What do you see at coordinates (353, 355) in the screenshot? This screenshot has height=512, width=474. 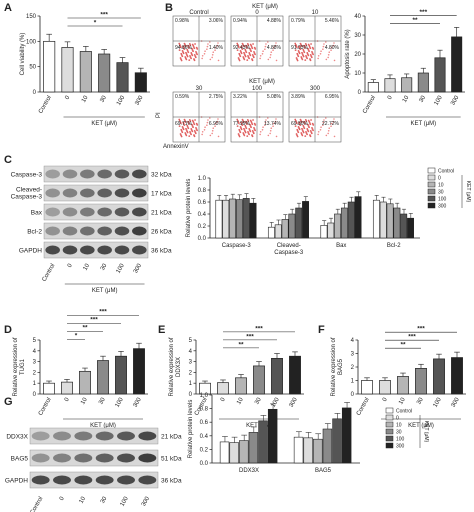 I see `panel-g-y-tick-label: 3` at bounding box center [353, 355].